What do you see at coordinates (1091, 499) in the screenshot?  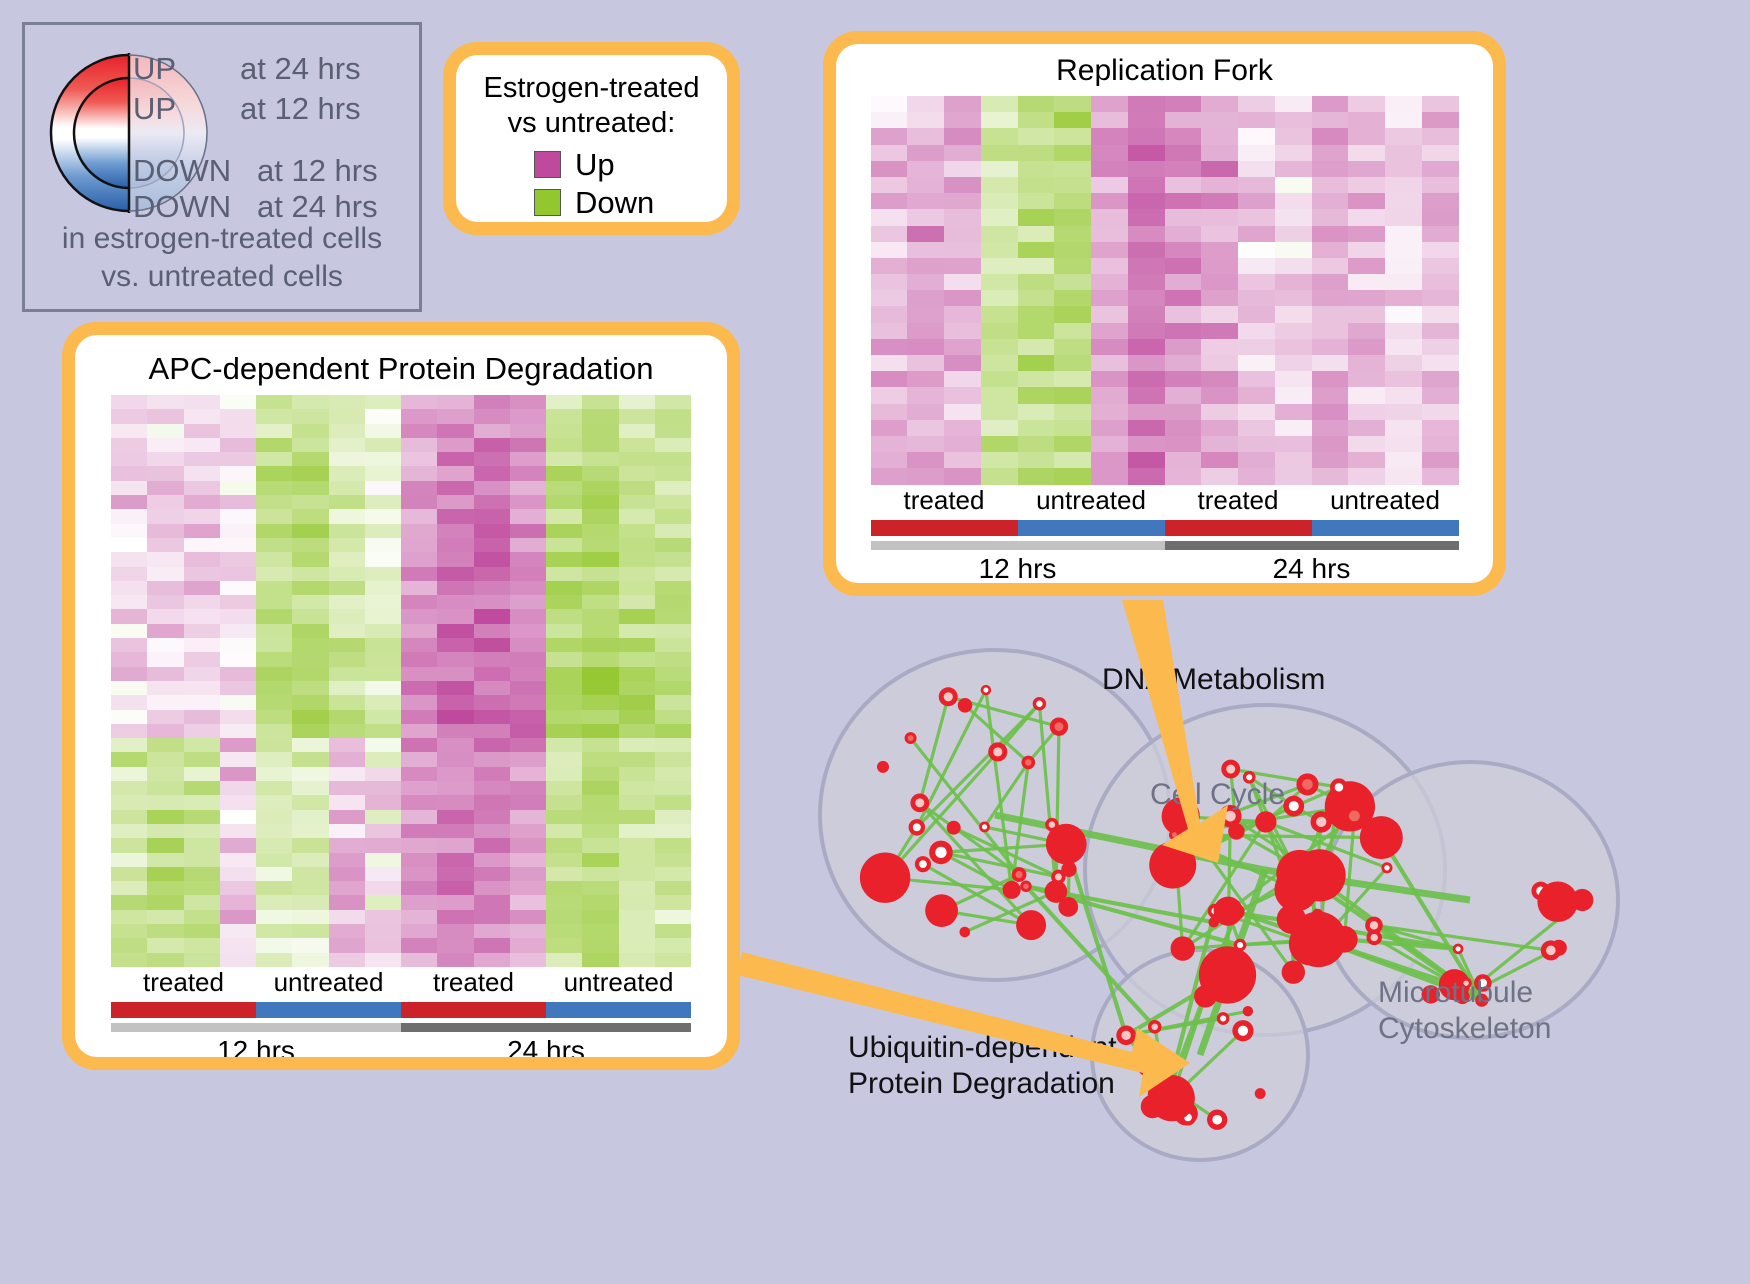 I see `rf-group-1: untreated` at bounding box center [1091, 499].